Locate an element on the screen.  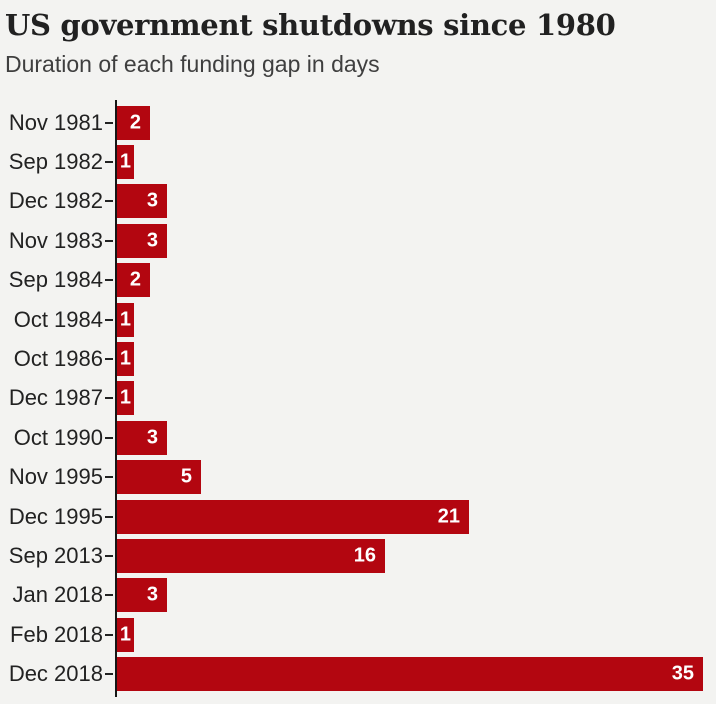
category-label: Sep 1984 is located at coordinates (55, 280).